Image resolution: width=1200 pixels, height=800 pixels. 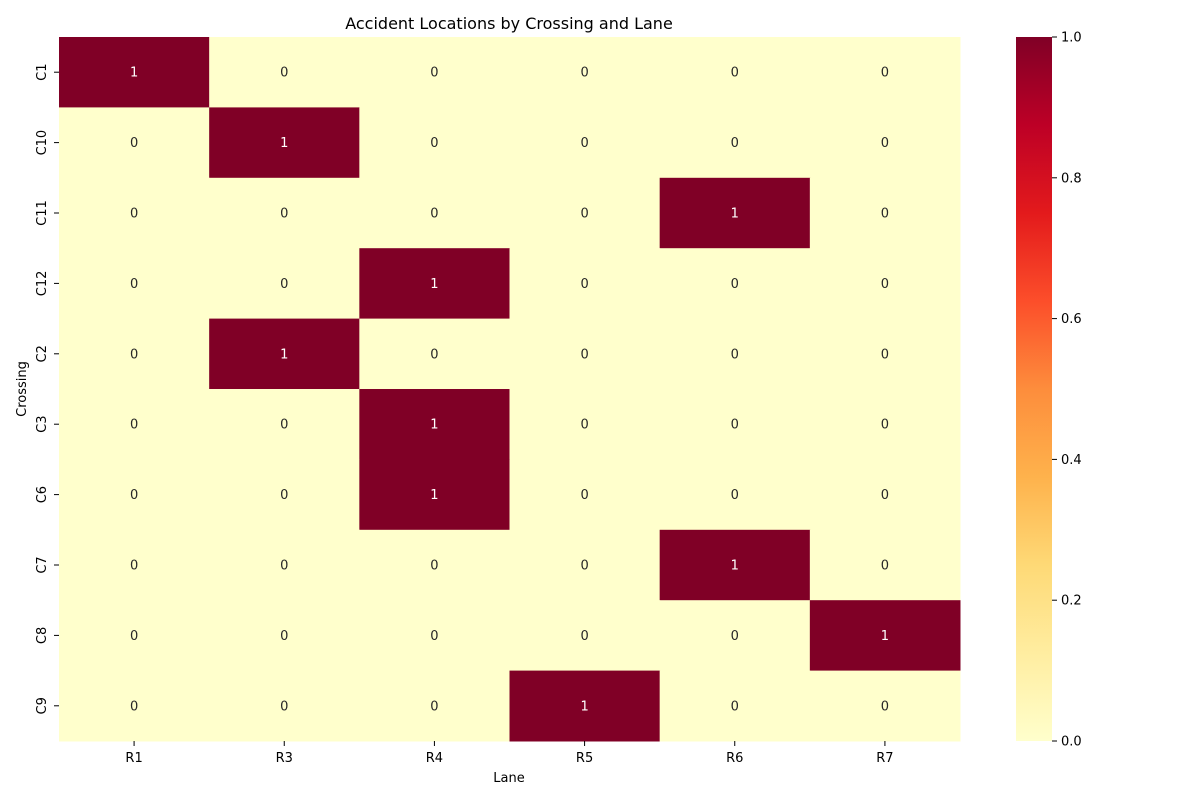 What do you see at coordinates (1034, 389) in the screenshot?
I see `colorbar` at bounding box center [1034, 389].